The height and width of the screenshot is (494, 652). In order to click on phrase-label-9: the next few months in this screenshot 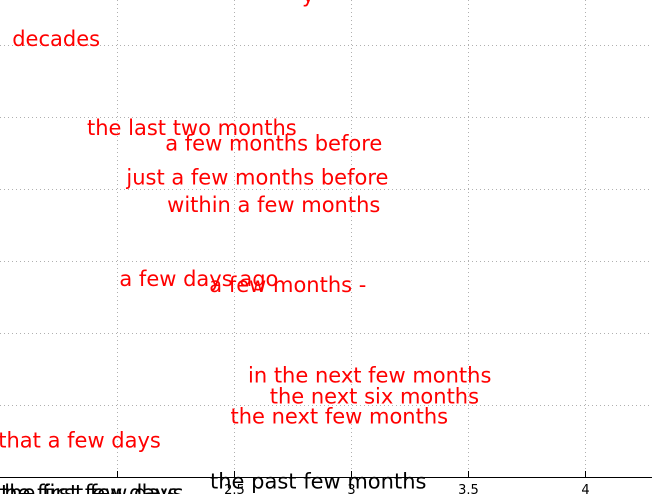, I will do `click(339, 417)`.